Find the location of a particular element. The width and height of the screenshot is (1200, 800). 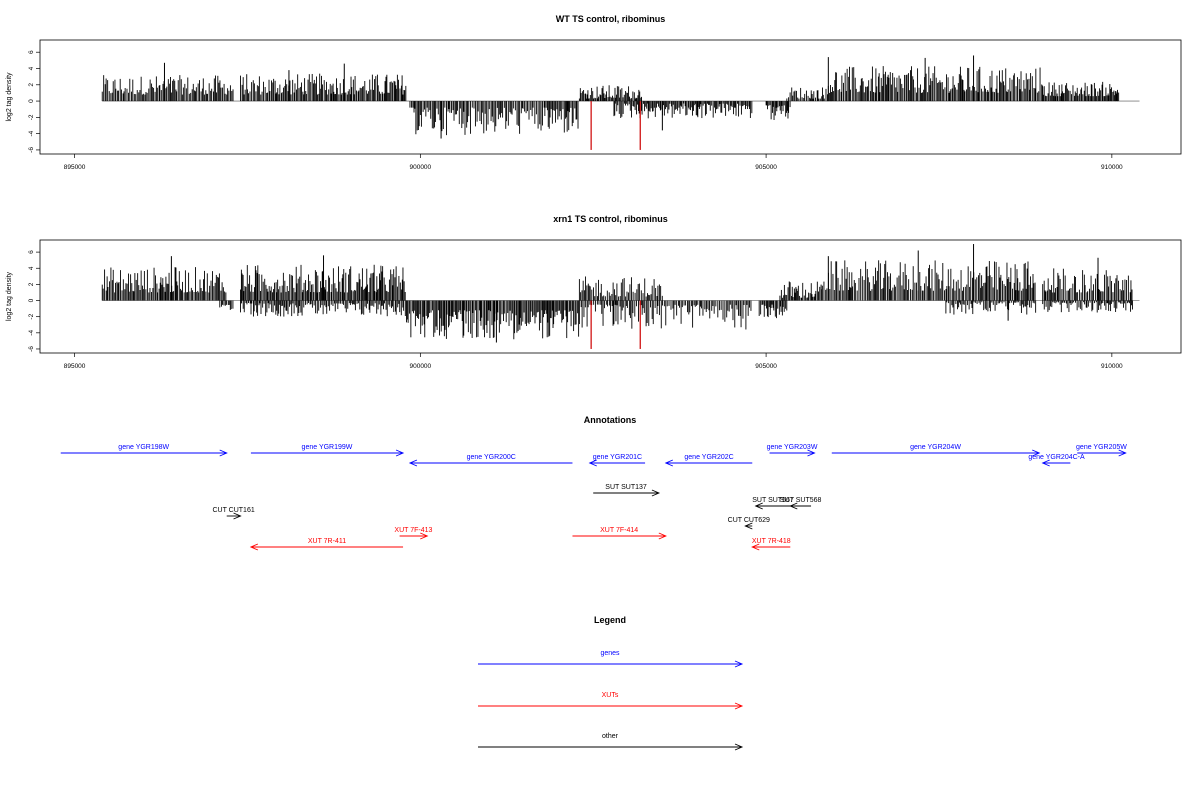

annotation-gene: gene YGR204C-A is located at coordinates (1056, 460).